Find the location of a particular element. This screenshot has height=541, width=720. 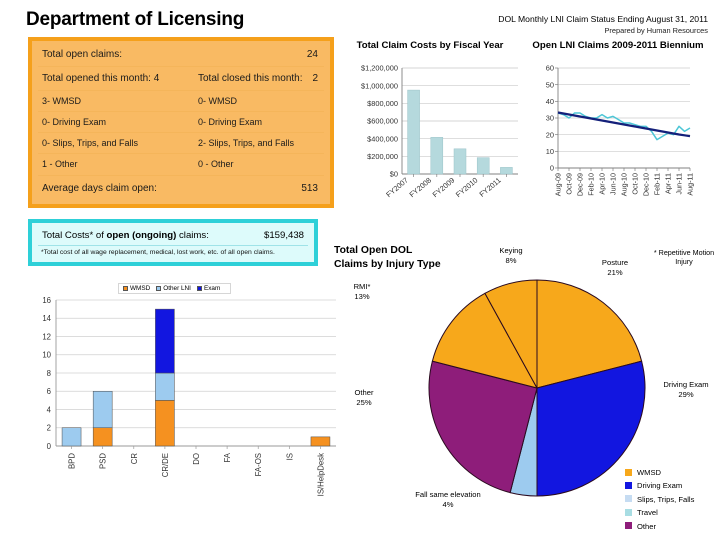

svg-text: $200,000 is located at coordinates (382, 156).